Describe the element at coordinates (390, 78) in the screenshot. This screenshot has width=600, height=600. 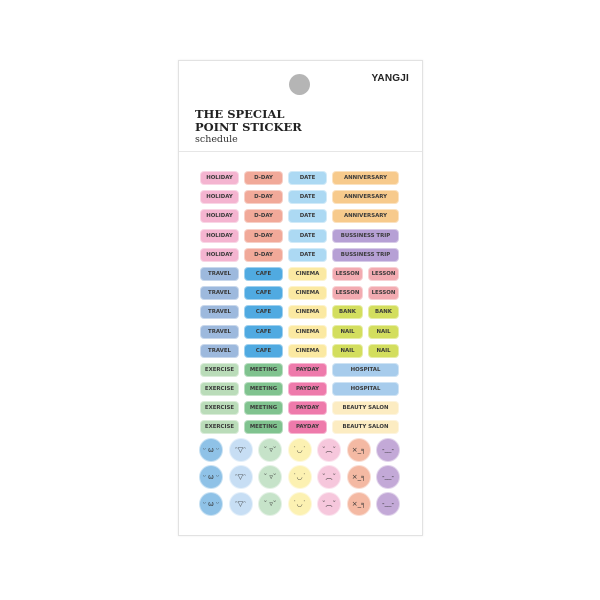
I see `brand-logo: YANGJI` at that location.